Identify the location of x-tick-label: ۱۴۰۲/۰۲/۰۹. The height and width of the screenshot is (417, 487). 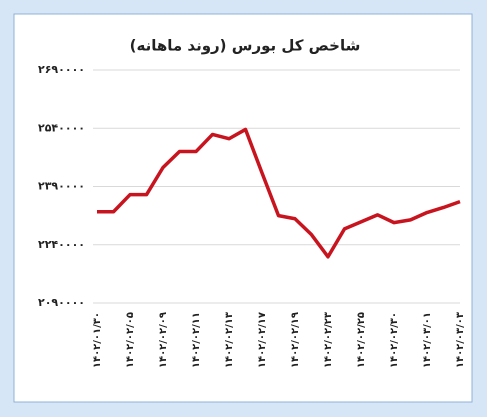
(163, 340).